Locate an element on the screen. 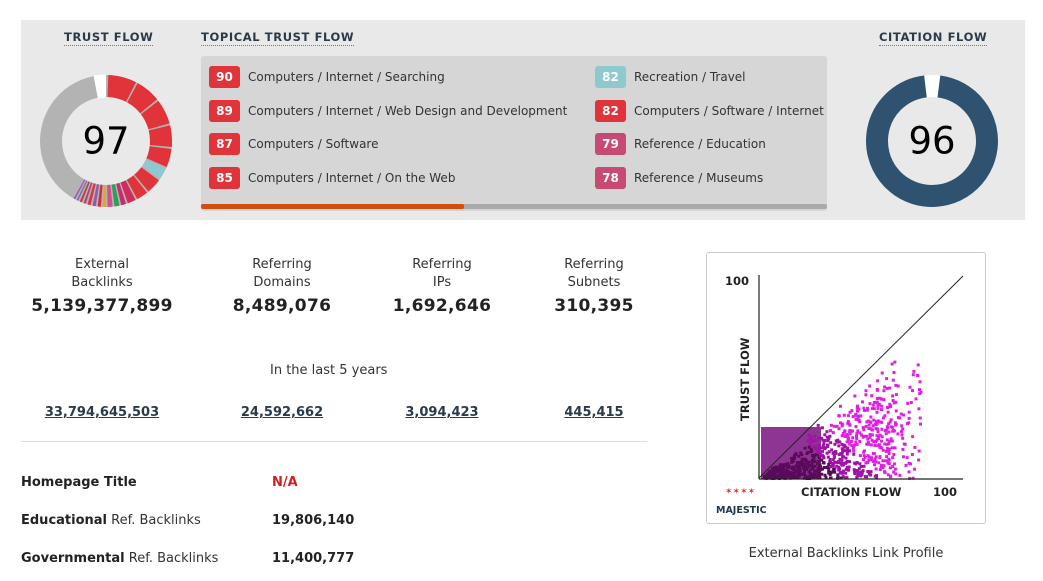  trust-flow-donut: 97 is located at coordinates (106, 141).